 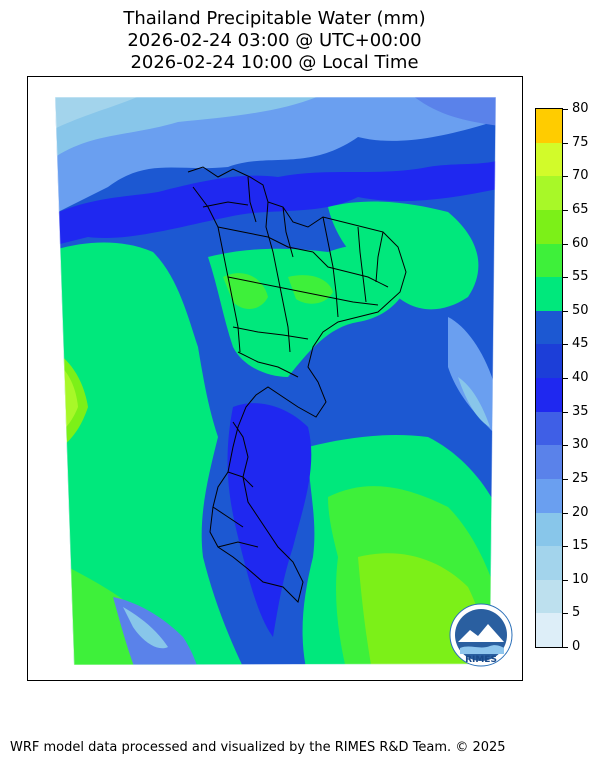 What do you see at coordinates (580, 176) in the screenshot?
I see `colorbar-tick-label: 70` at bounding box center [580, 176].